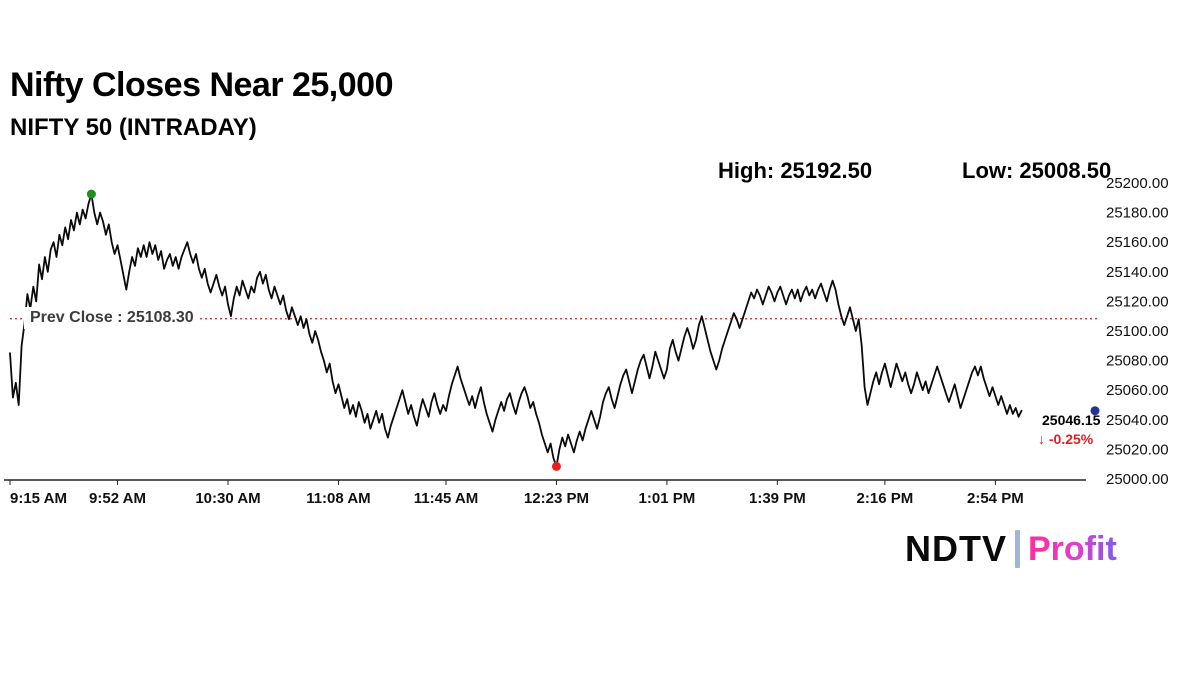 The height and width of the screenshot is (675, 1200). I want to click on high-stat: High: 25192.50, so click(795, 170).